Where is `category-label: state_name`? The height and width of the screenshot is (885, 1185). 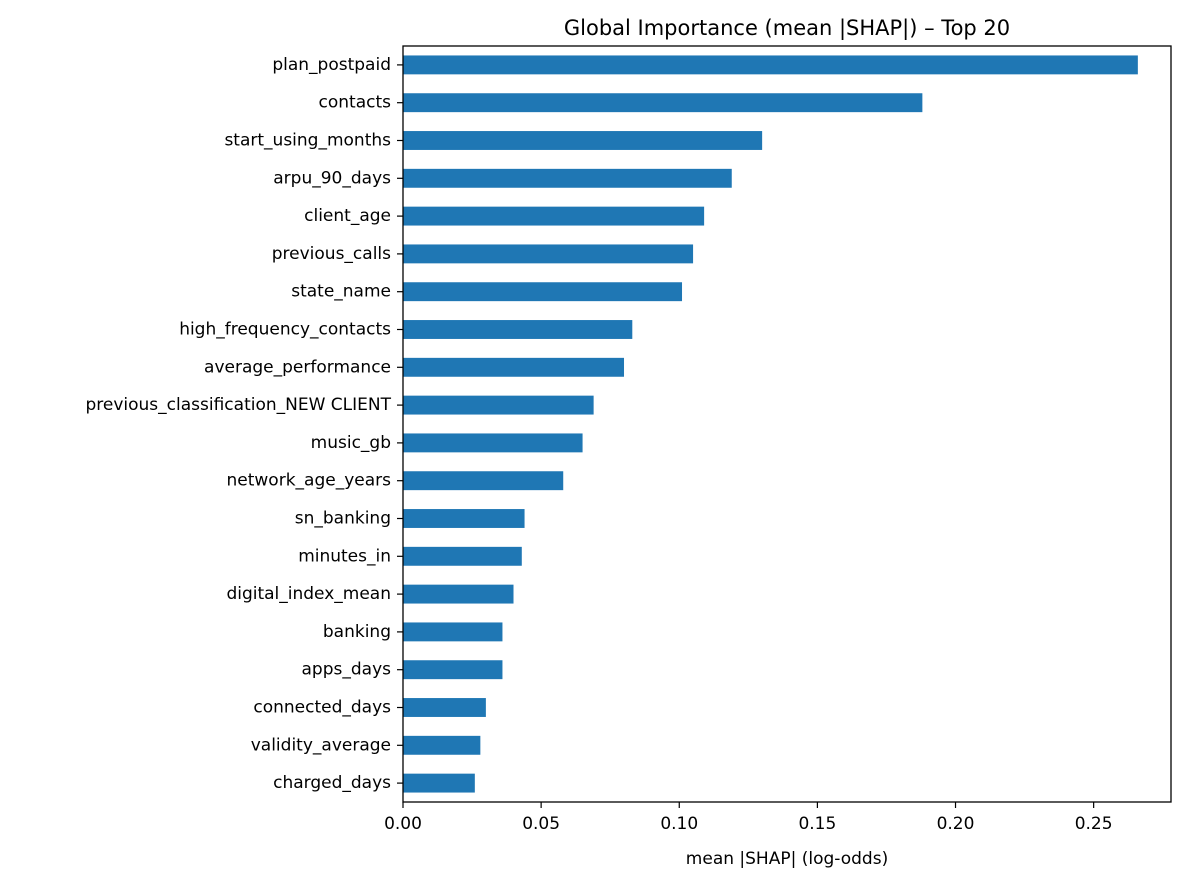 category-label: state_name is located at coordinates (341, 292).